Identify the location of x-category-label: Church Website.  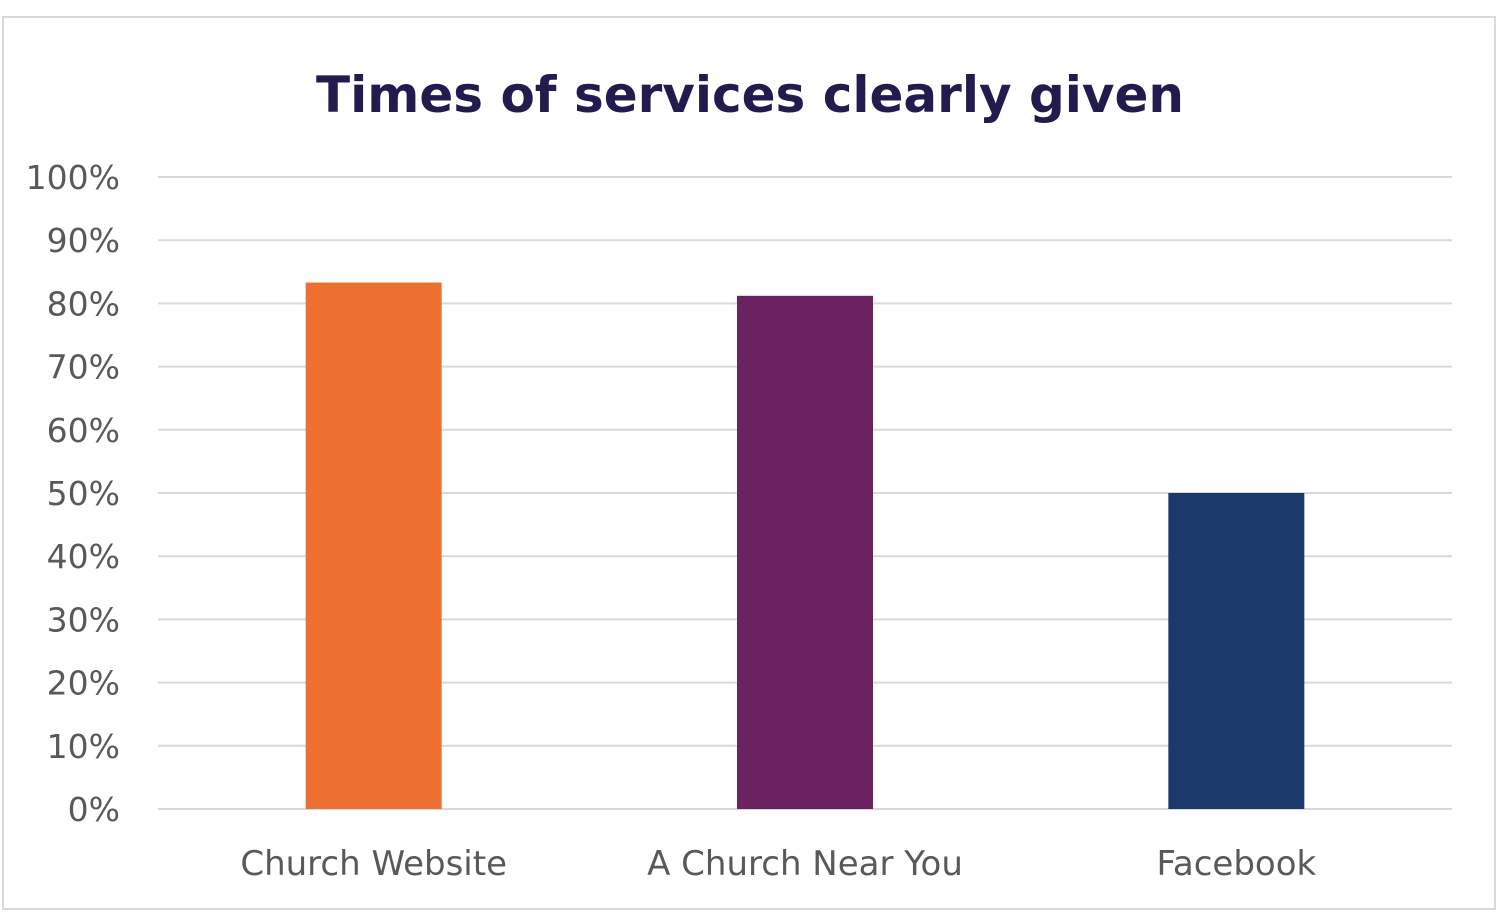
(373, 864).